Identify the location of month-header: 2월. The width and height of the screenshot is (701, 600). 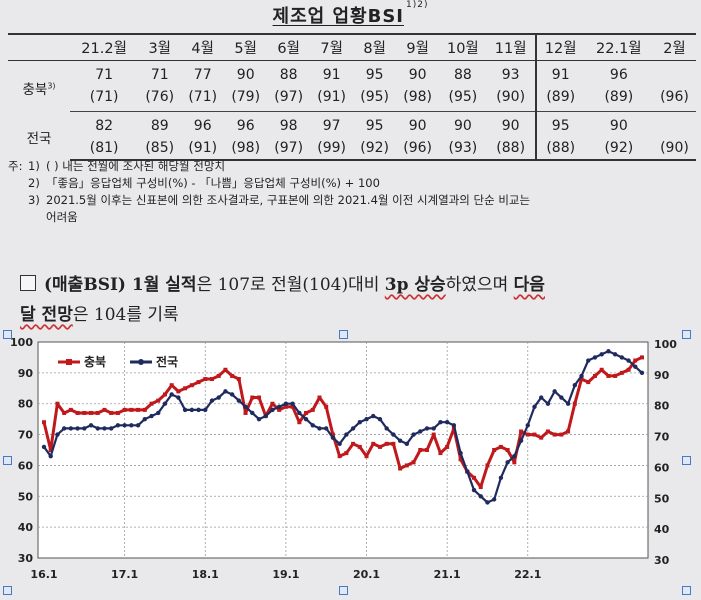
(674, 47).